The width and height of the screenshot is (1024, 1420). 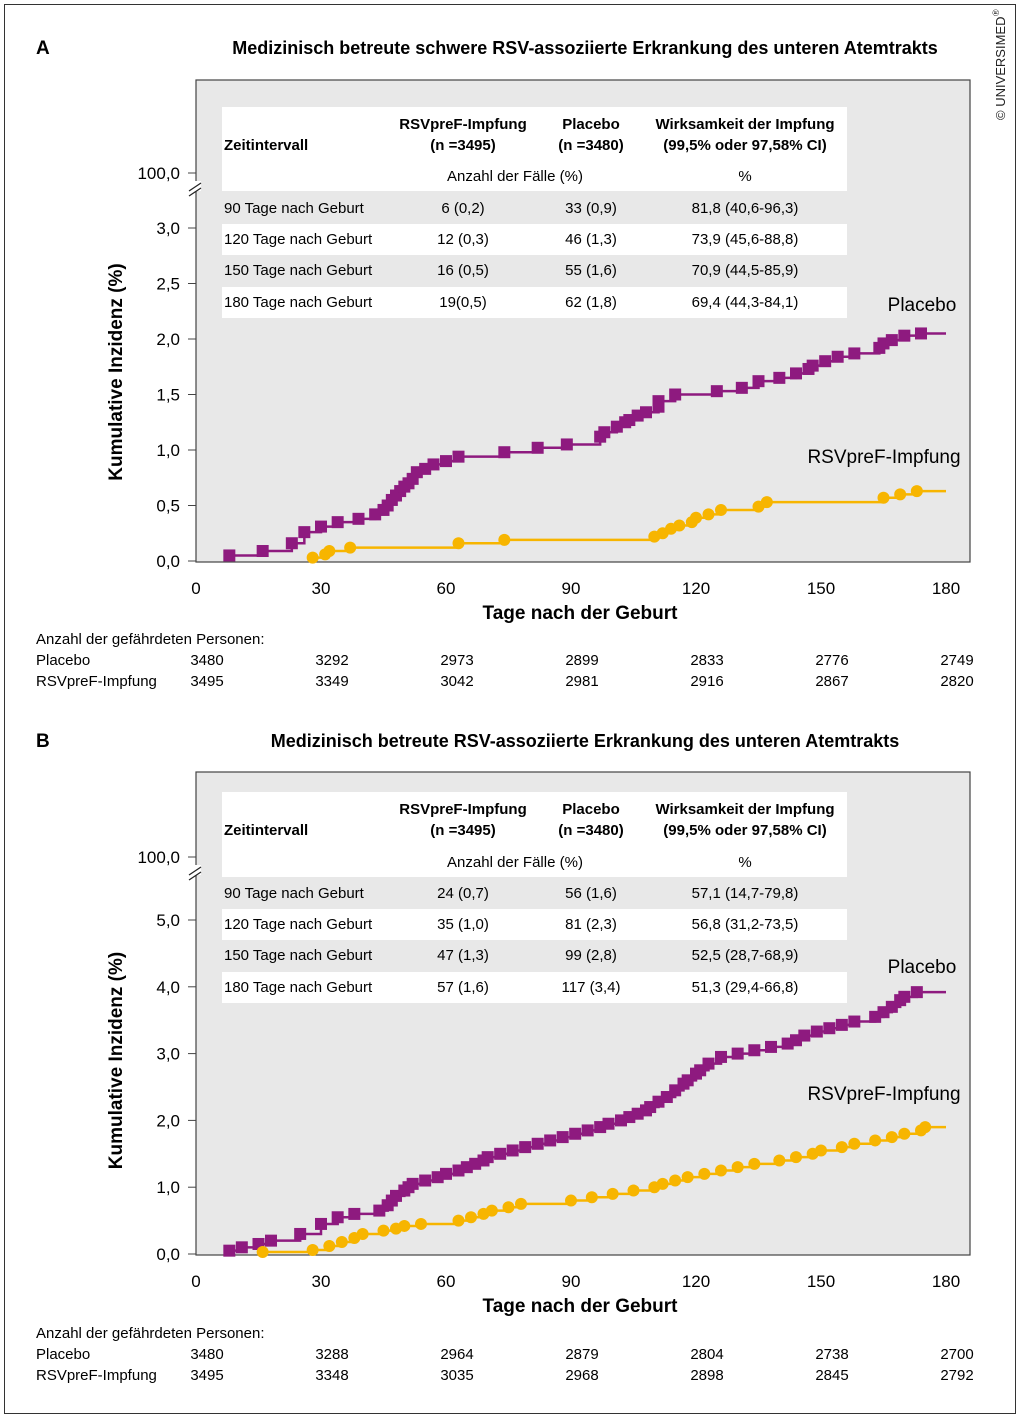 What do you see at coordinates (463, 955) in the screenshot?
I see `table-cell-vaccine: 47 (1,3)` at bounding box center [463, 955].